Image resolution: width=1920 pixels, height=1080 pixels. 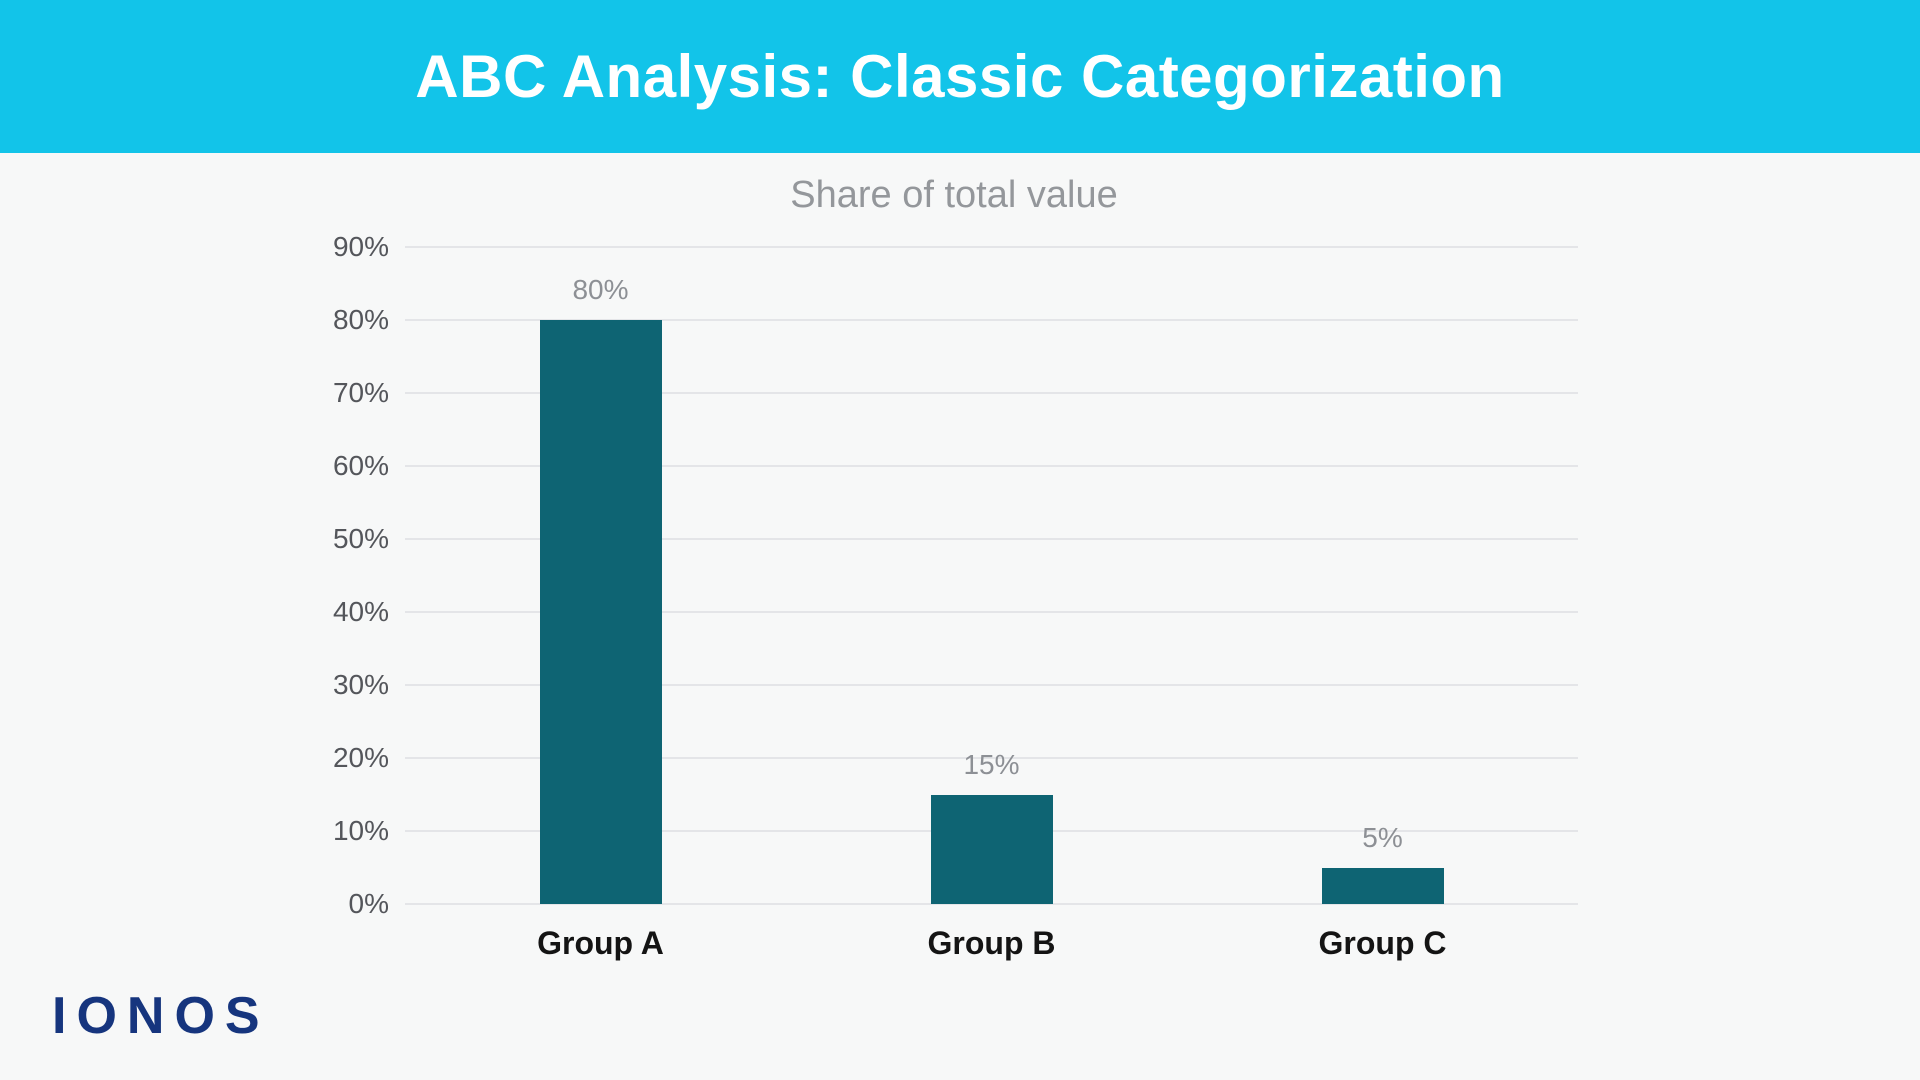 I want to click on bar-value-label: 15%, so click(x=991, y=764).